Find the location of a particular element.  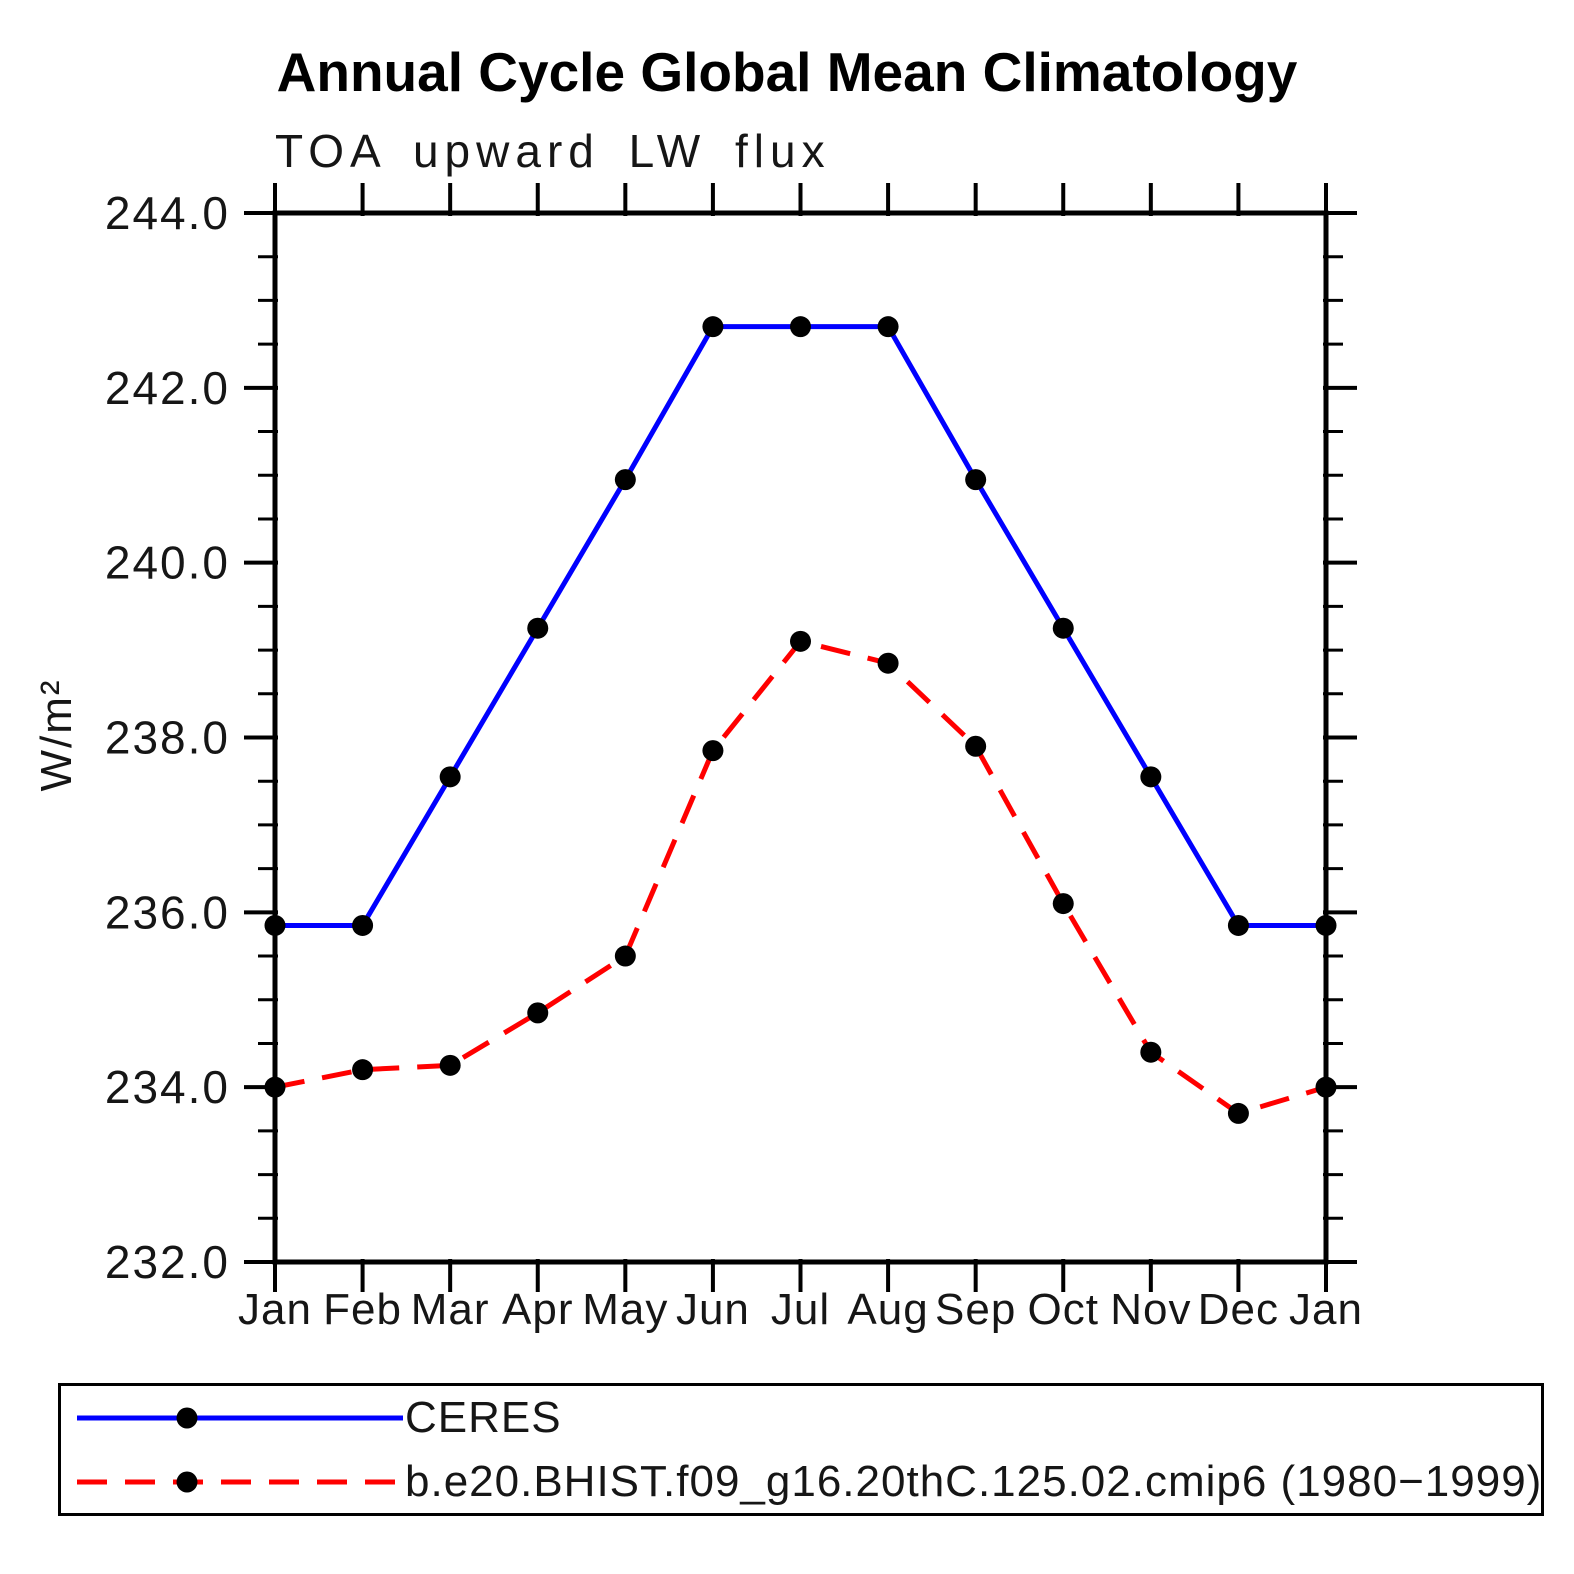

x-tick-label: Apr is located at coordinates (537, 1309).